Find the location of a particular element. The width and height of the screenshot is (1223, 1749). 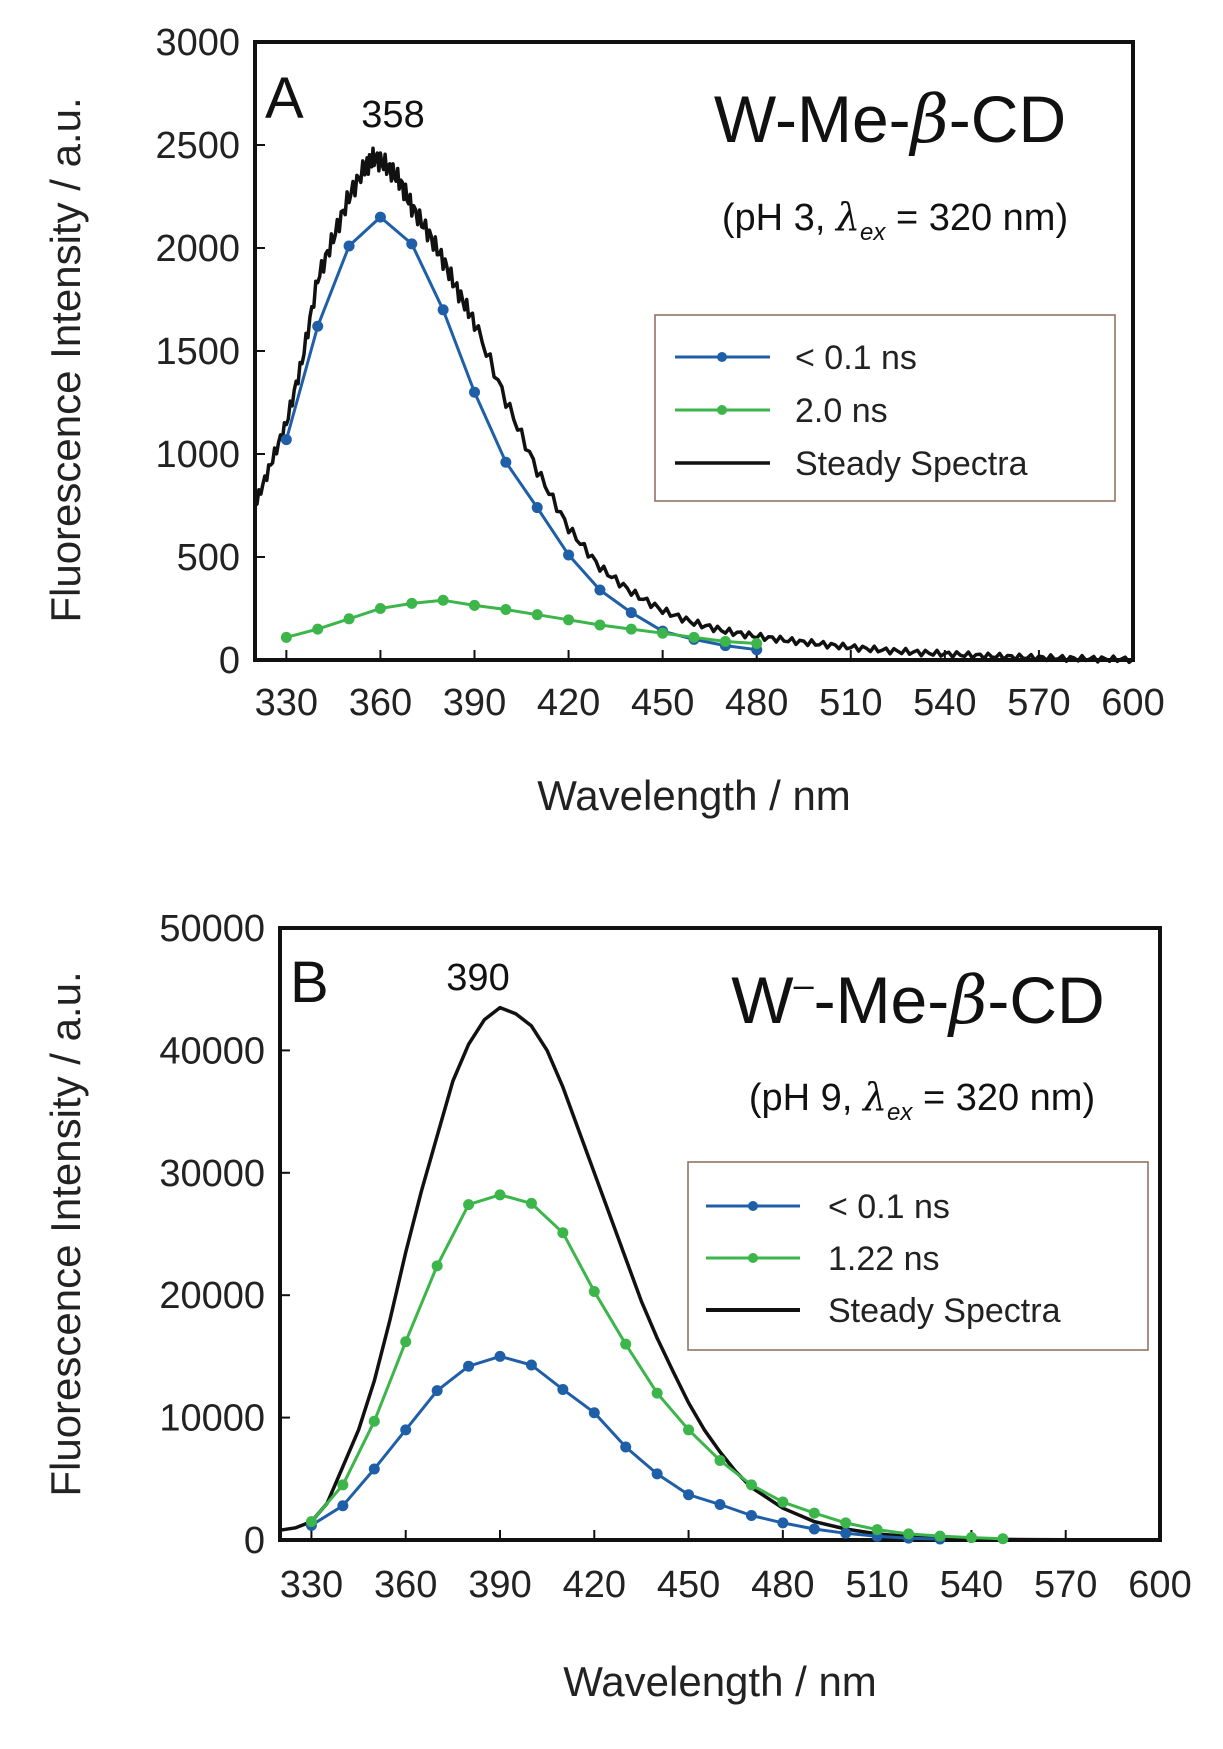

panel-b-xtick-label-570: 570 is located at coordinates (1065, 1585).